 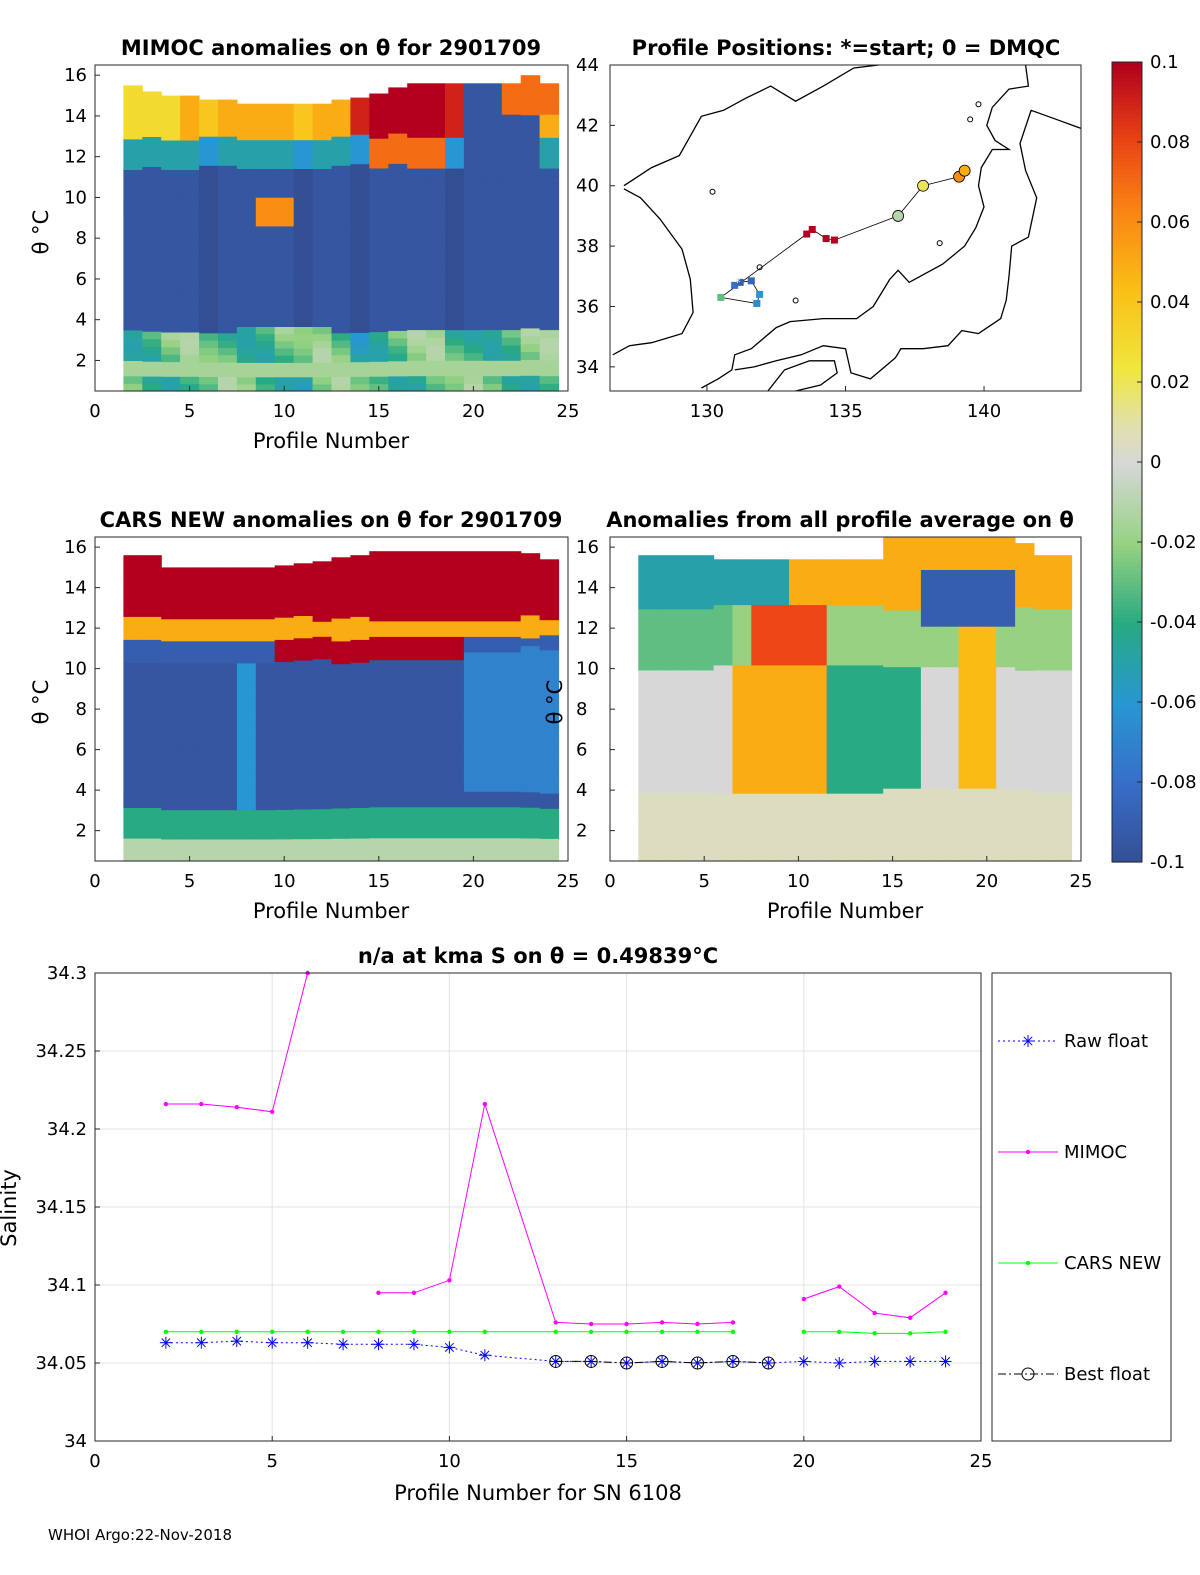 I want to click on salinity-ylabel: Salinity, so click(x=10, y=1208).